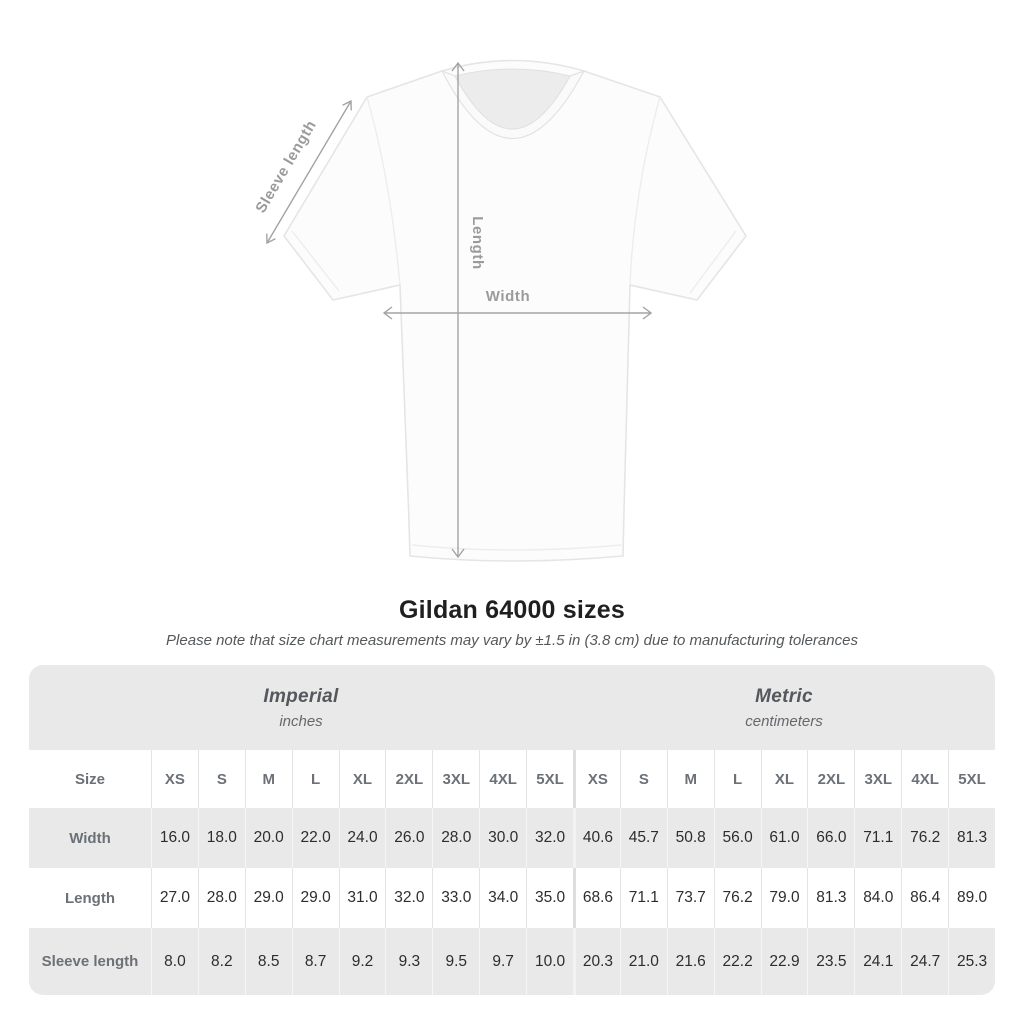 Image resolution: width=1024 pixels, height=1024 pixels. What do you see at coordinates (174, 961) in the screenshot?
I see `imperial-value-cell: 8.0` at bounding box center [174, 961].